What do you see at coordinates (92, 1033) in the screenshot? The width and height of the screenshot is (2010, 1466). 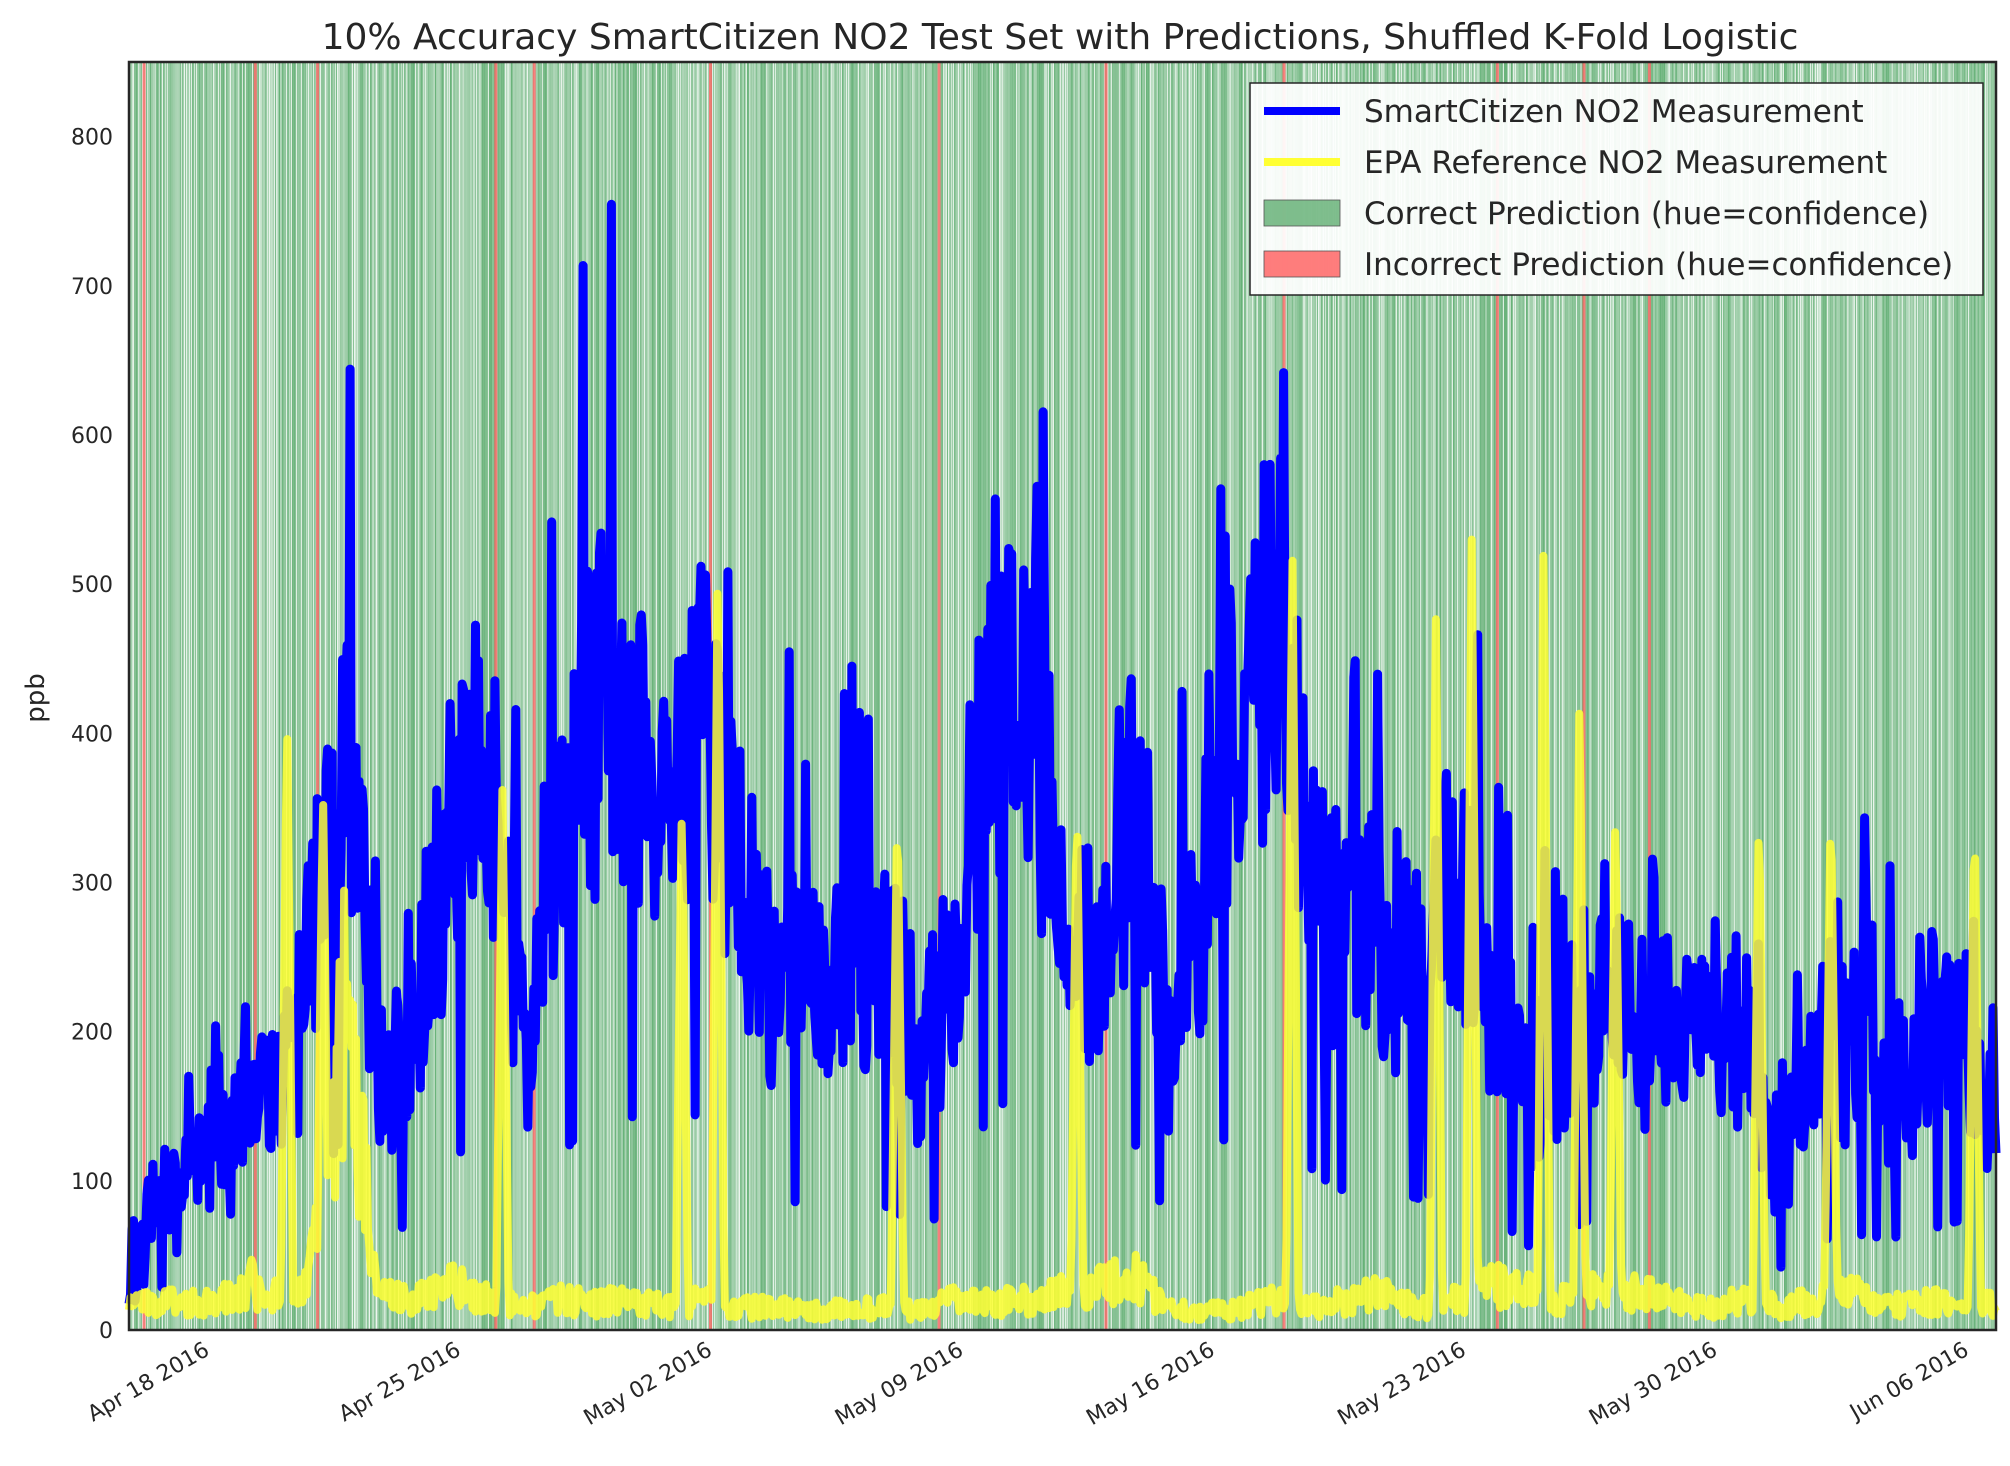 I see `y-tick-label: 200` at bounding box center [92, 1033].